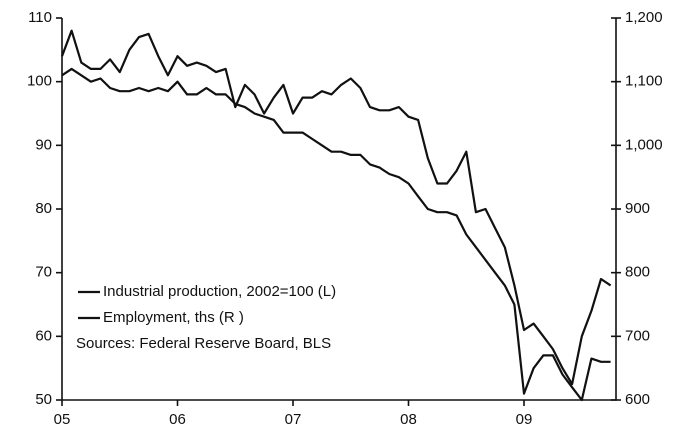 The height and width of the screenshot is (437, 680). I want to click on y2-tick-label: 800, so click(637, 272).